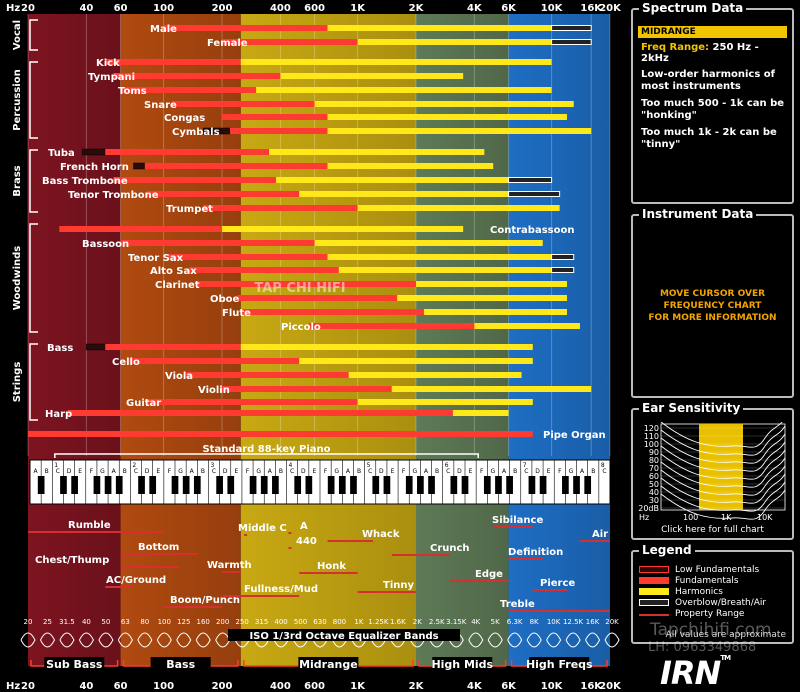 The height and width of the screenshot is (692, 800). Describe the element at coordinates (554, 622) in the screenshot. I see `eq-band-label: 10K` at that location.